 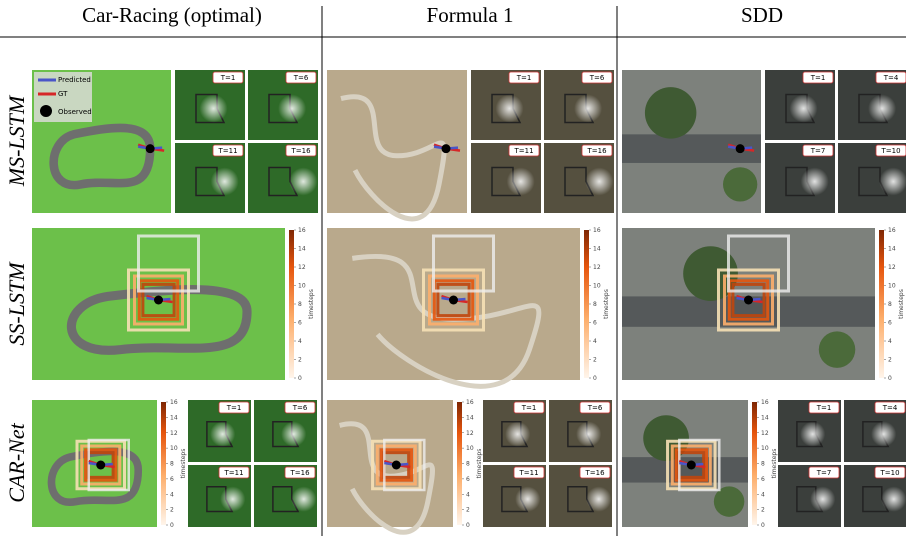 I want to click on scene-image, so click(x=397, y=141).